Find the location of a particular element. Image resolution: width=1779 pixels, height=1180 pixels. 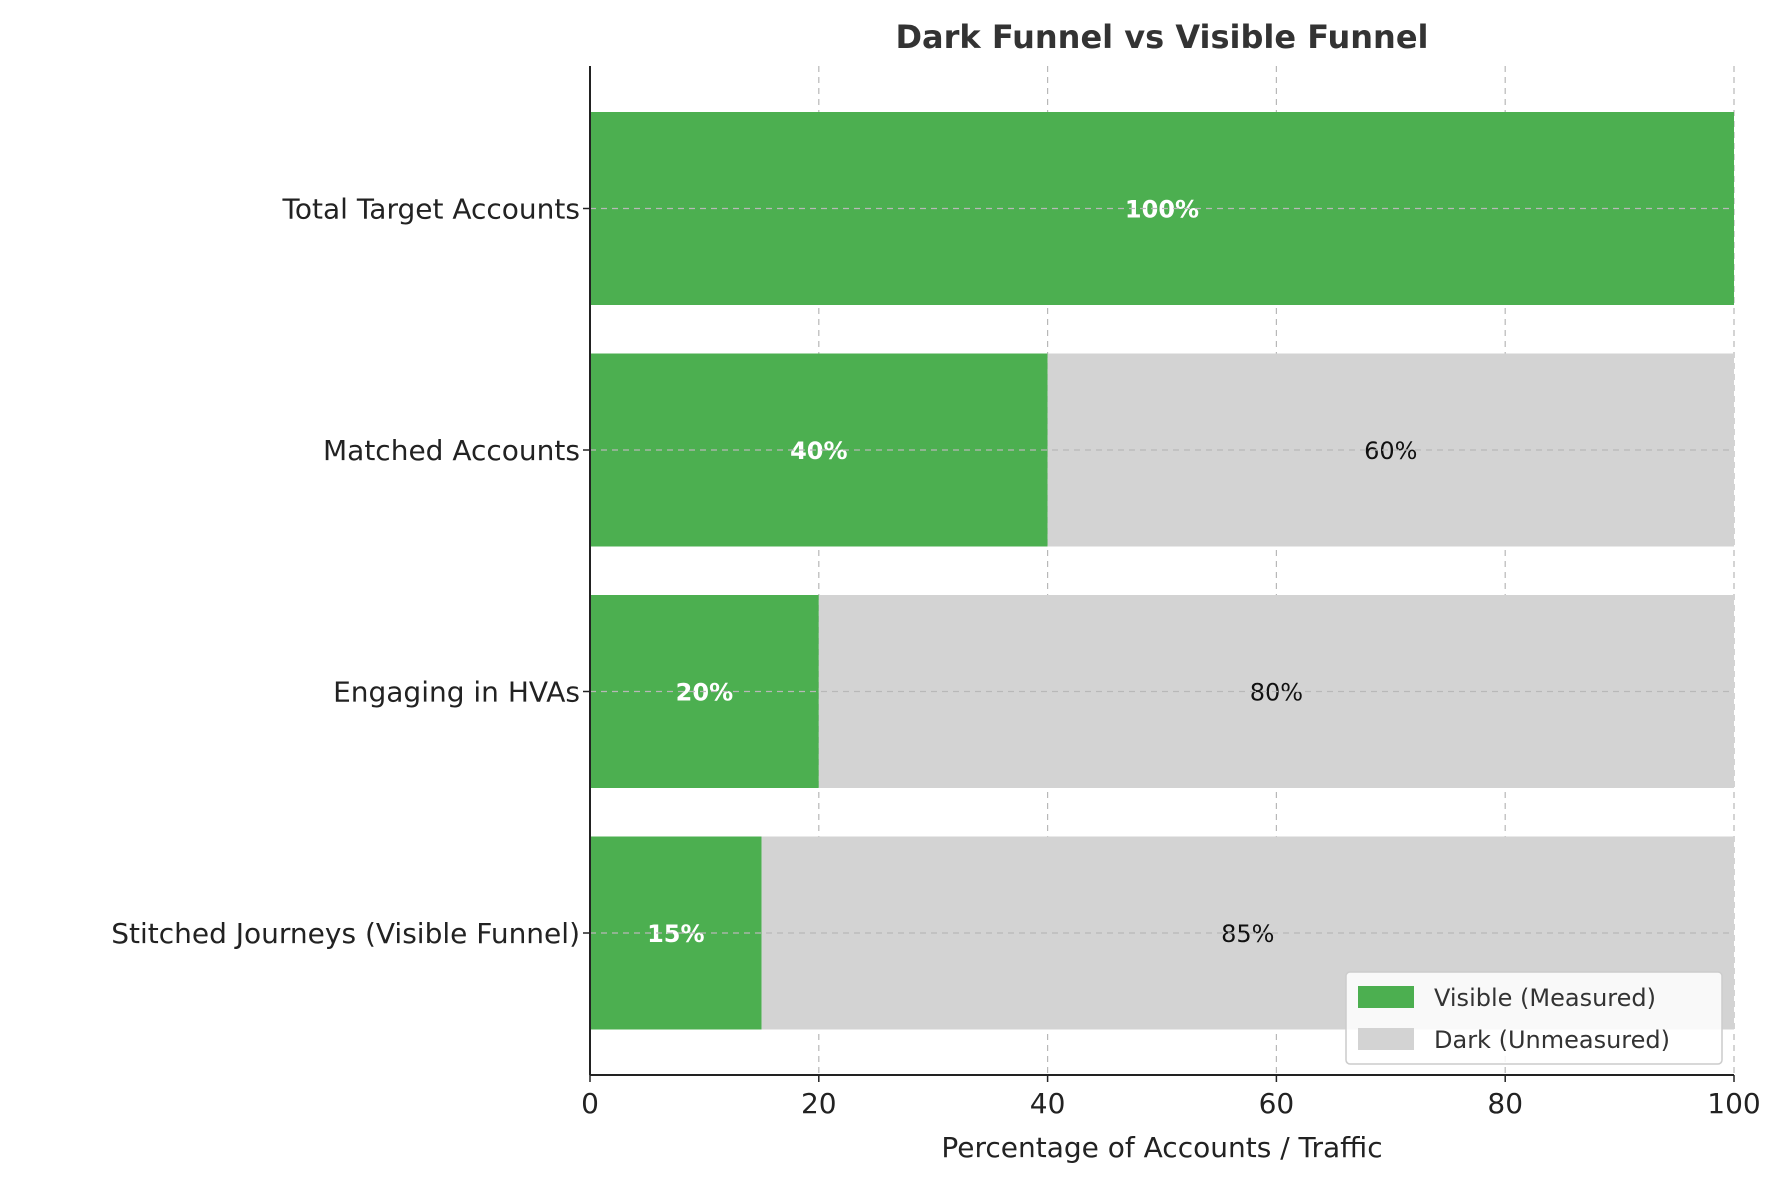

category-label-0: Total Target Accounts is located at coordinates (431, 209).